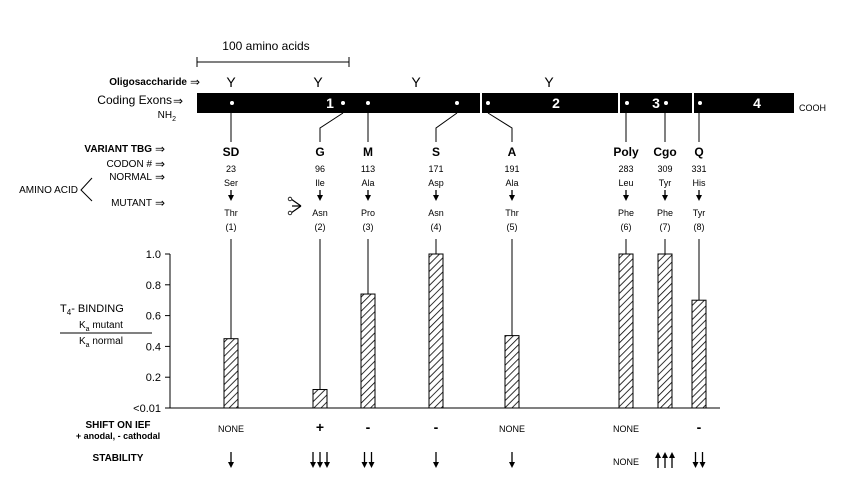 This screenshot has width=860, height=502. What do you see at coordinates (148, 82) in the screenshot?
I see `oligosaccharide-label: Oligosaccharide` at bounding box center [148, 82].